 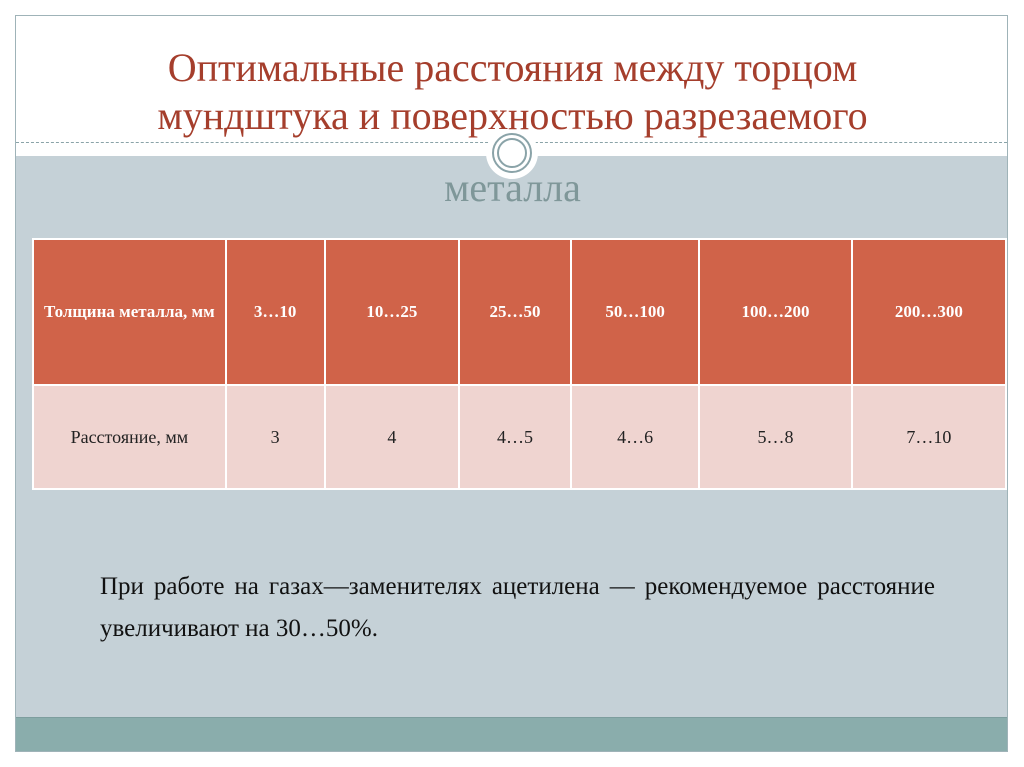 What do you see at coordinates (515, 312) in the screenshot?
I see `header-cell: 25…50` at bounding box center [515, 312].